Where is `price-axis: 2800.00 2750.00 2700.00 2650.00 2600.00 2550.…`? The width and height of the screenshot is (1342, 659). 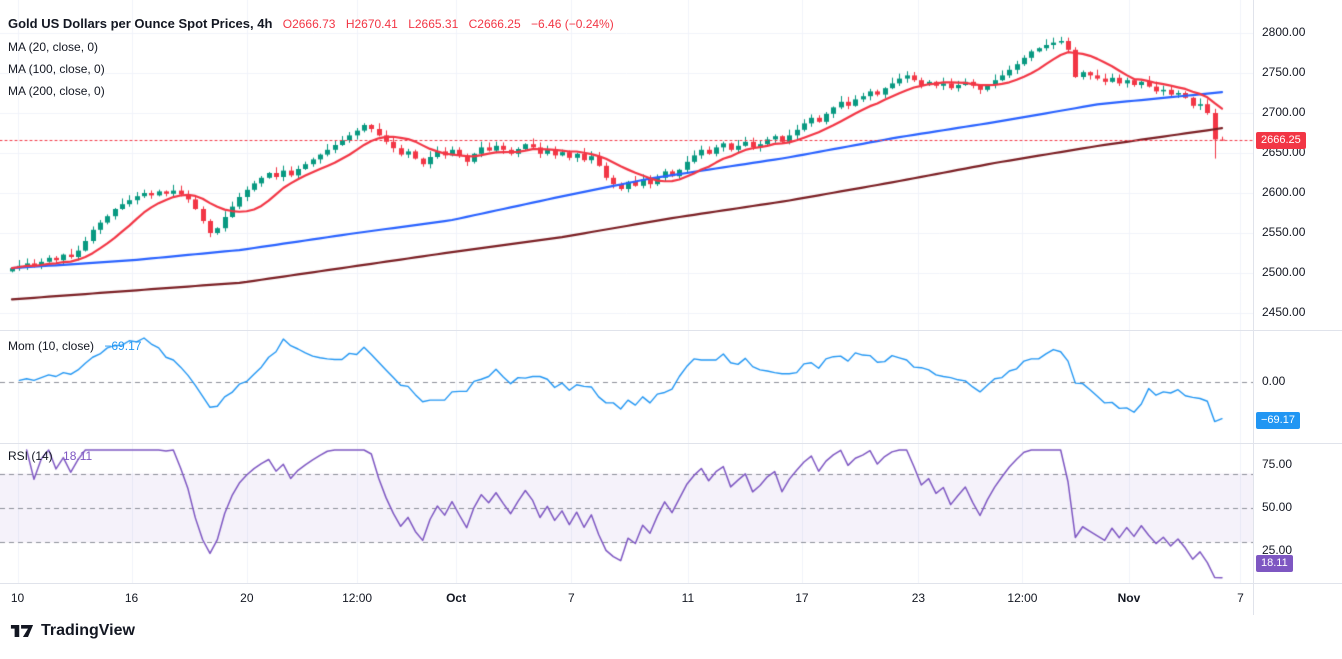 price-axis: 2800.00 2750.00 2700.00 2650.00 2600.00 2550.… is located at coordinates (1297, 307).